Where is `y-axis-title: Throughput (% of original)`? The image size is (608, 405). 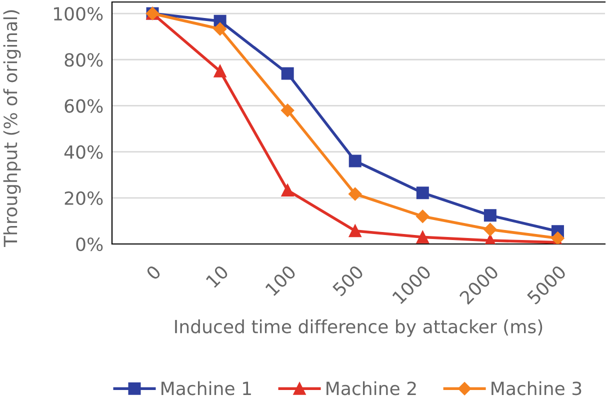 y-axis-title: Throughput (% of original) is located at coordinates (12, 128).